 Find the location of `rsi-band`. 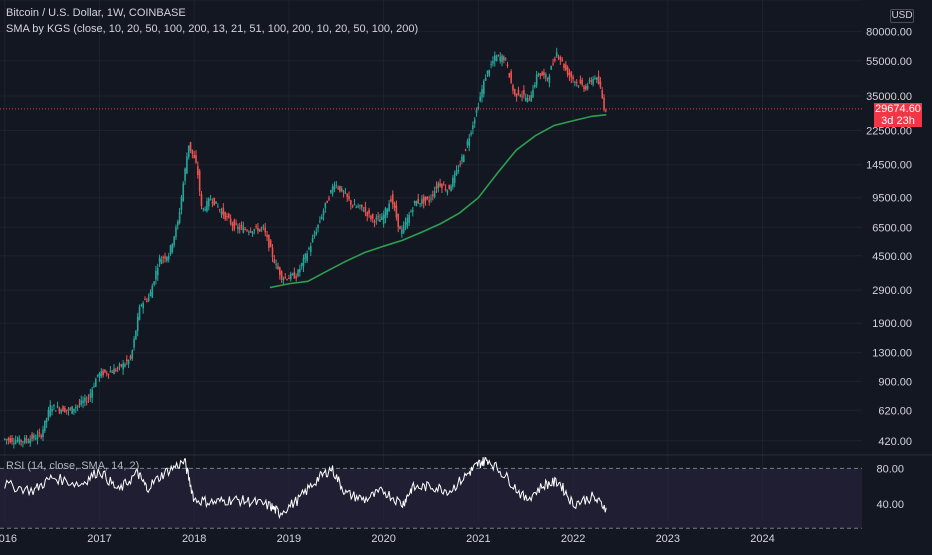

rsi-band is located at coordinates (431, 498).